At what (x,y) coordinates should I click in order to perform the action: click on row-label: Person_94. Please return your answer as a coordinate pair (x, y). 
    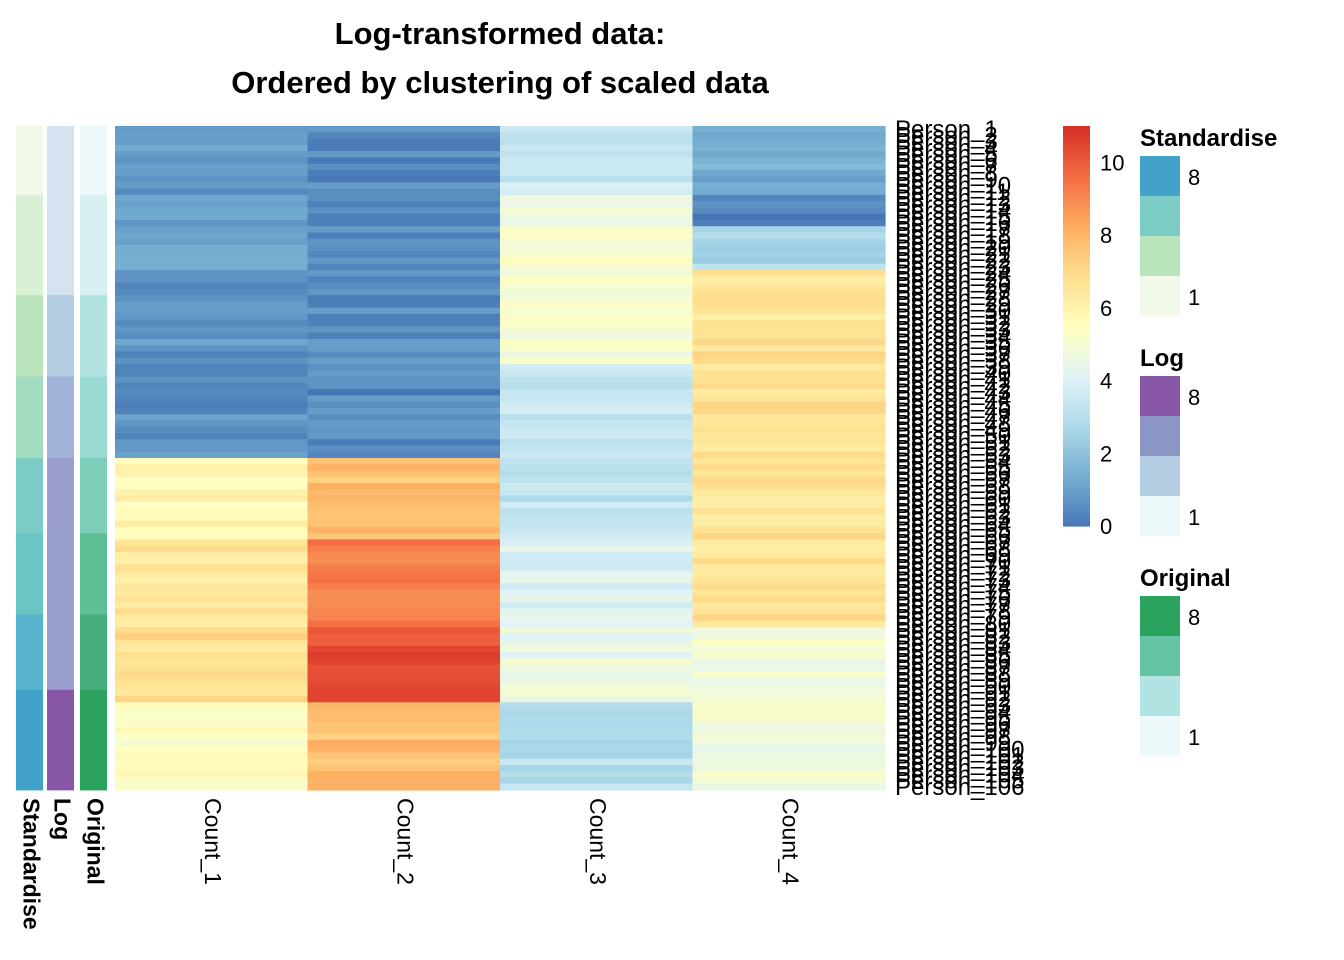
    Looking at the image, I should click on (953, 712).